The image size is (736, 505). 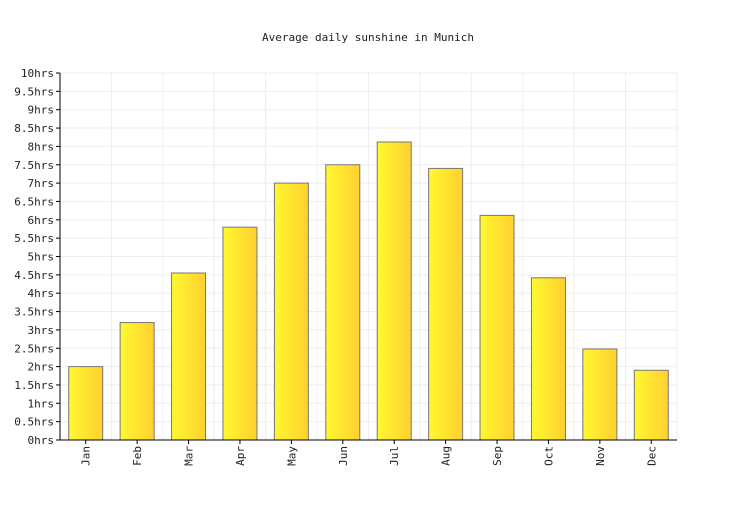 What do you see at coordinates (34, 201) in the screenshot?
I see `y-tick-label: 6.5hrs` at bounding box center [34, 201].